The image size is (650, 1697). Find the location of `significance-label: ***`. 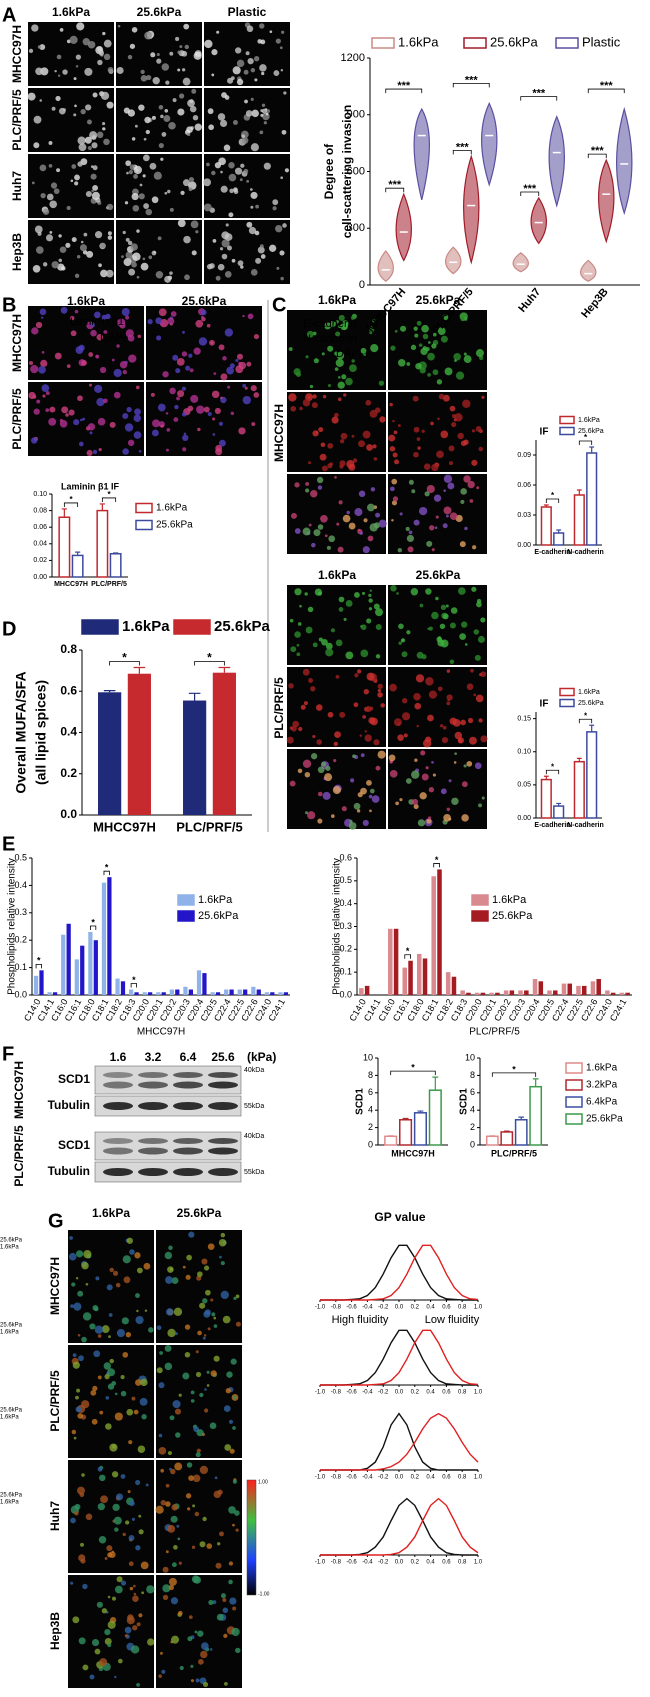

significance-label: *** is located at coordinates (530, 189).